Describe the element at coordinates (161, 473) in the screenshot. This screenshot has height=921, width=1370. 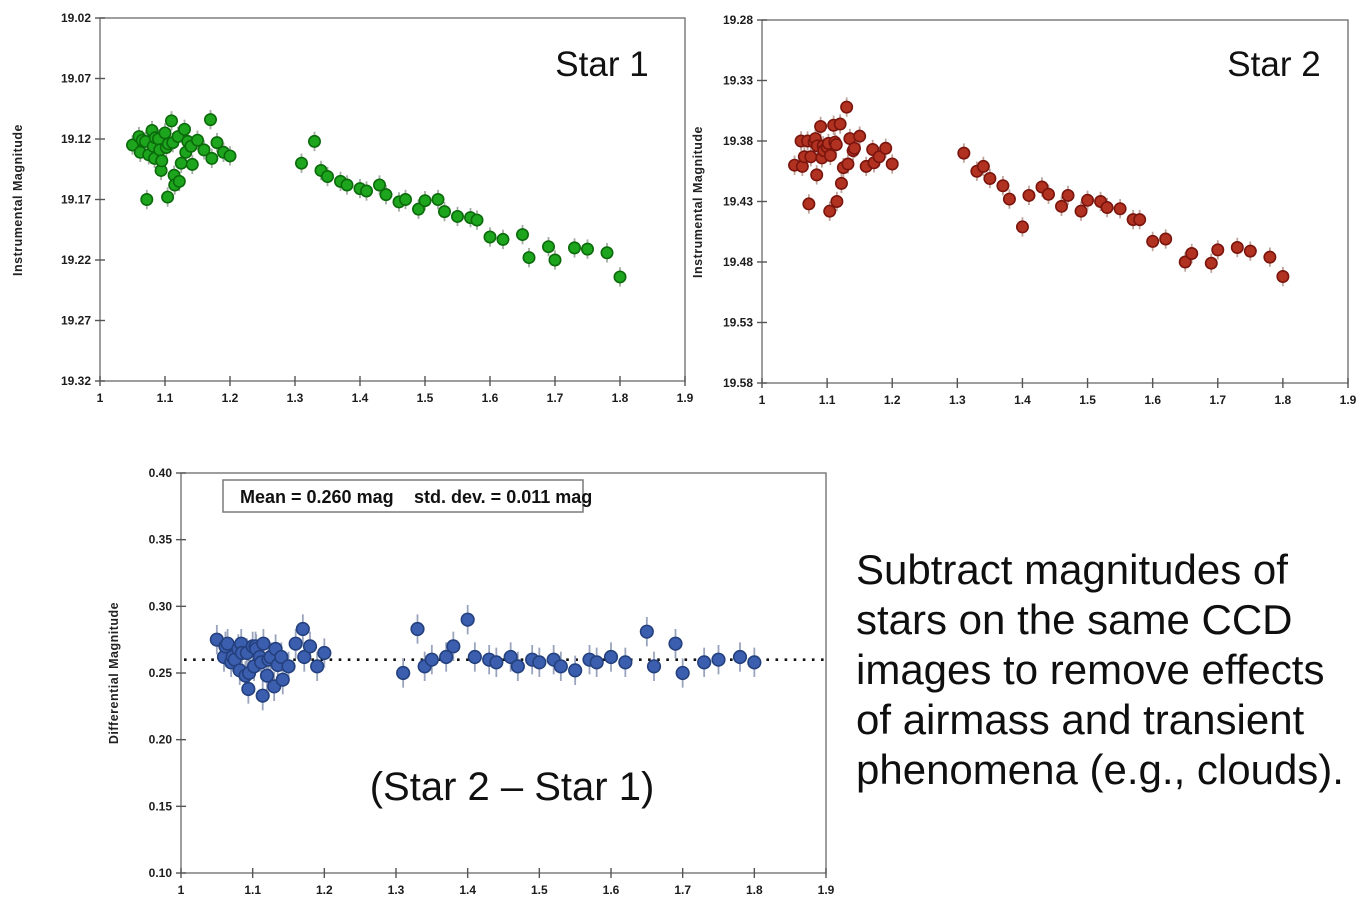
I see `y-tick-label: 0.40` at that location.